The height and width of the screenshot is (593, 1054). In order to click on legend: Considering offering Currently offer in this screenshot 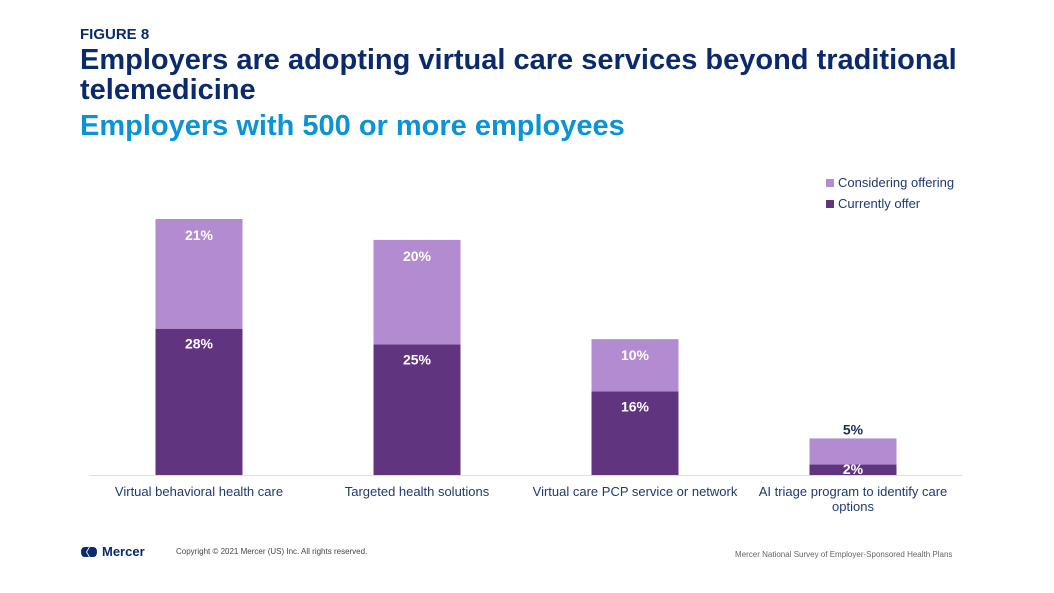, I will do `click(890, 193)`.